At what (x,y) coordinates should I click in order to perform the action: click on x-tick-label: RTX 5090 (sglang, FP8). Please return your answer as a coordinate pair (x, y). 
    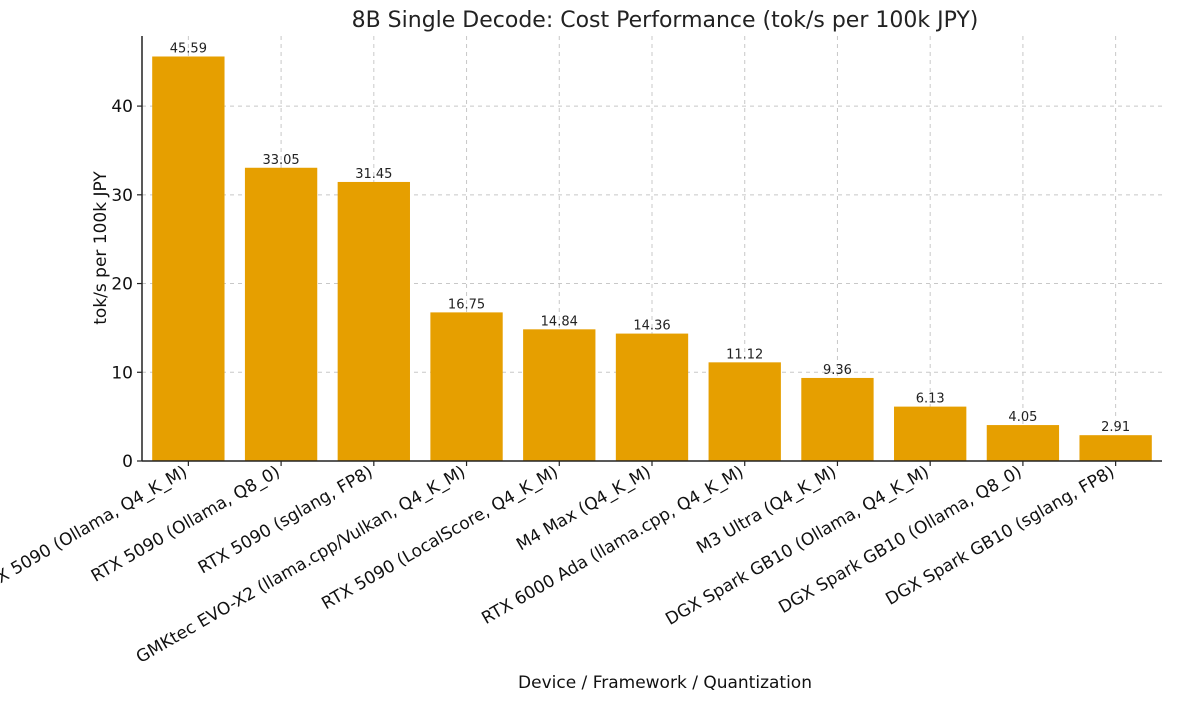
    Looking at the image, I should click on (285, 520).